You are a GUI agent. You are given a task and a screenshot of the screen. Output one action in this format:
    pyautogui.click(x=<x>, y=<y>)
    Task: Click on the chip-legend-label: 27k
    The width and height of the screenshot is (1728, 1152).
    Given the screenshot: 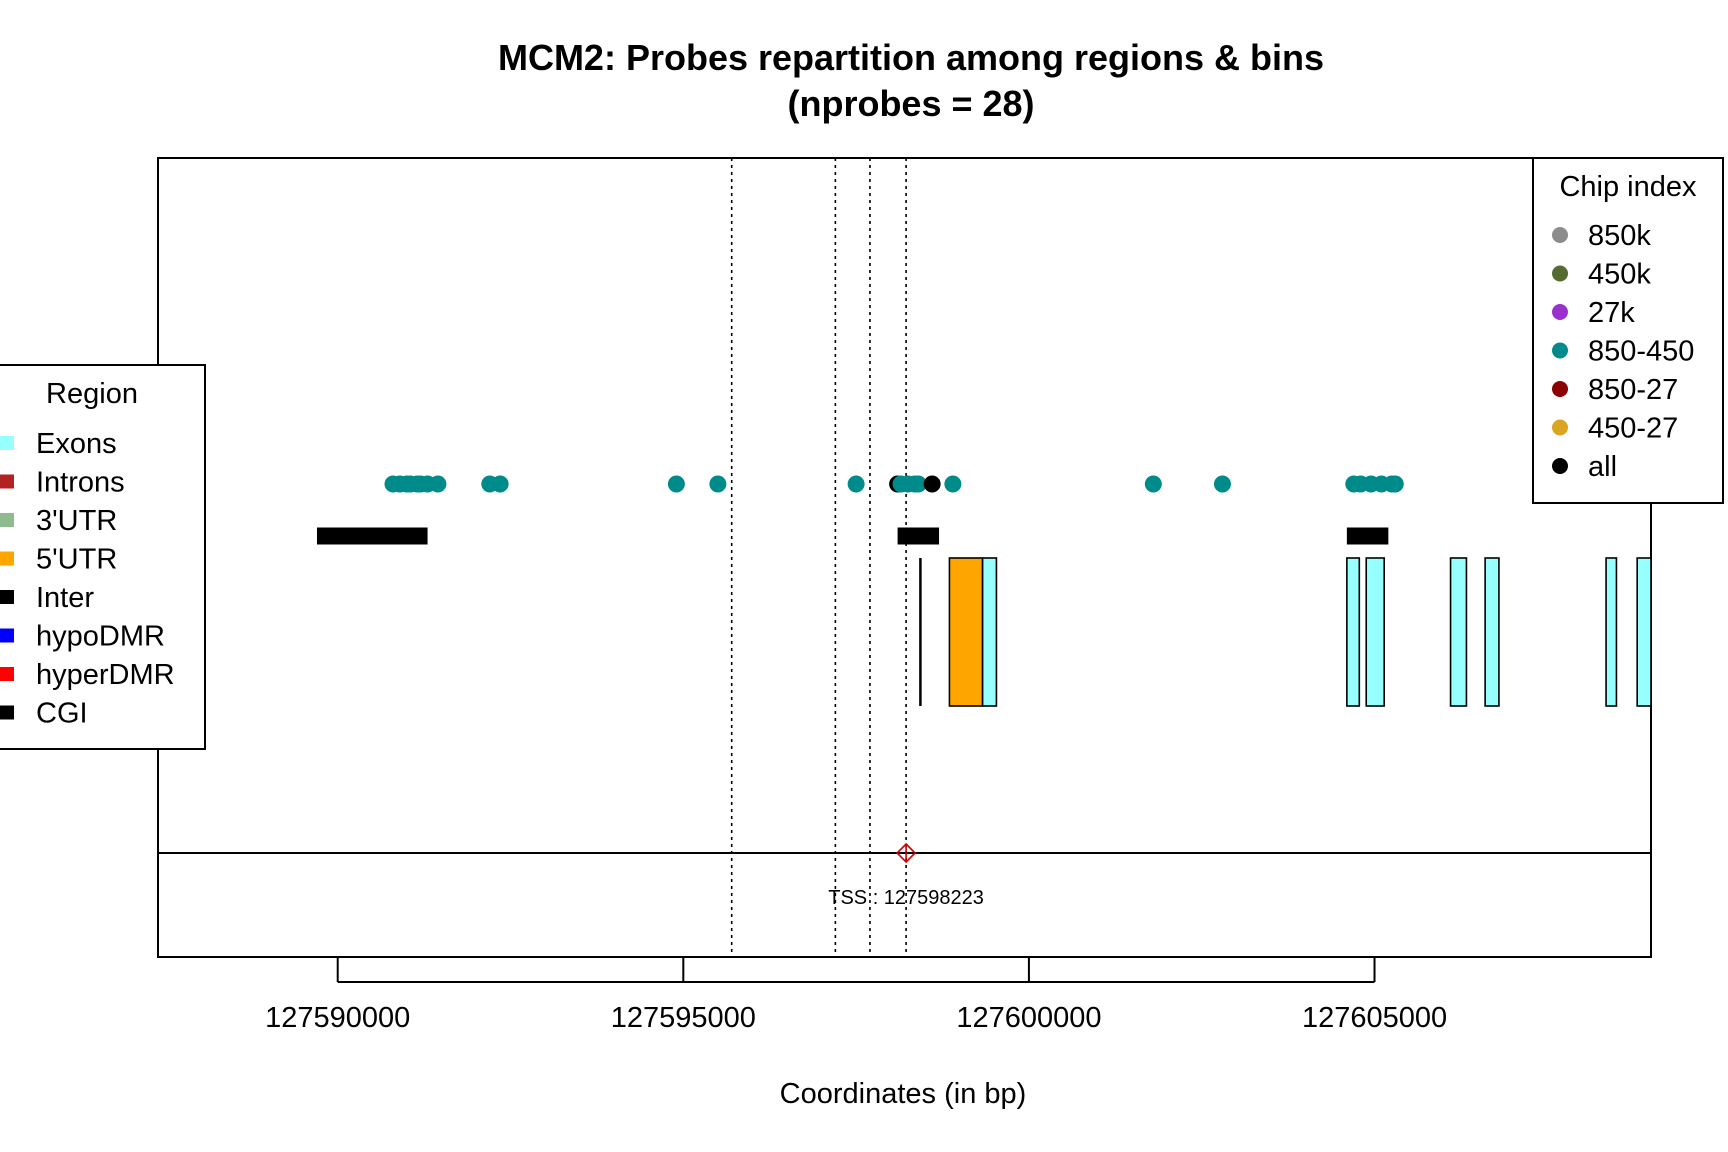 What is the action you would take?
    pyautogui.click(x=1611, y=313)
    